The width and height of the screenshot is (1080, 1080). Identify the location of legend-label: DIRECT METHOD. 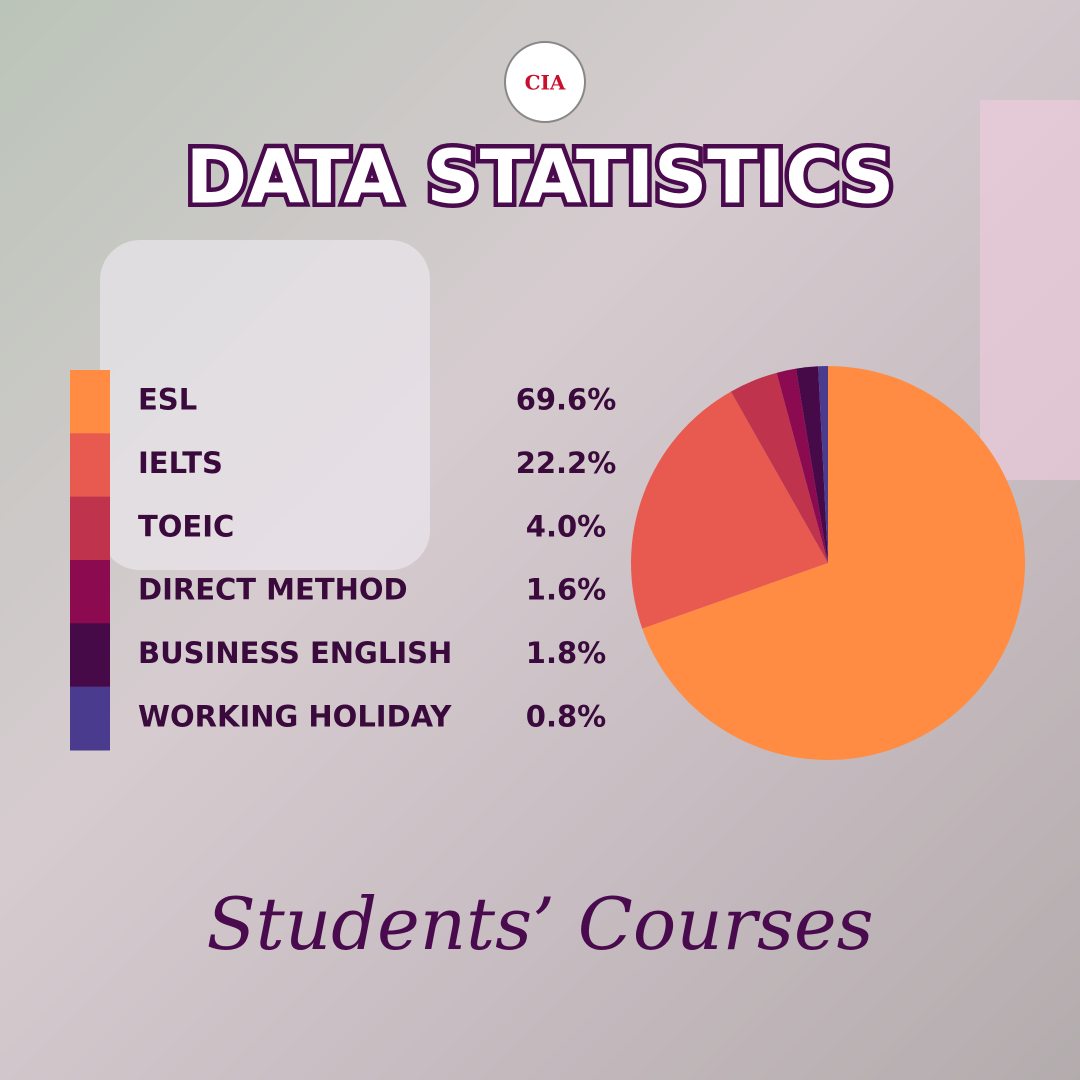
(273, 590).